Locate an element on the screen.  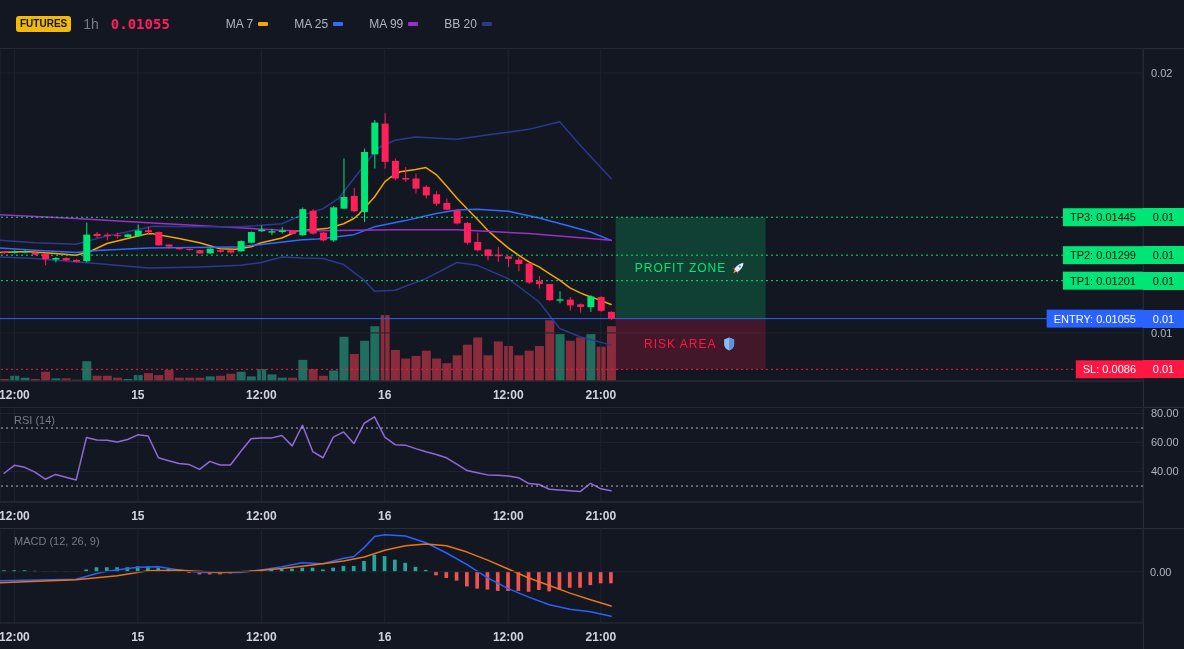
ref-line-label: SL: 0.0086 is located at coordinates (1109, 369).